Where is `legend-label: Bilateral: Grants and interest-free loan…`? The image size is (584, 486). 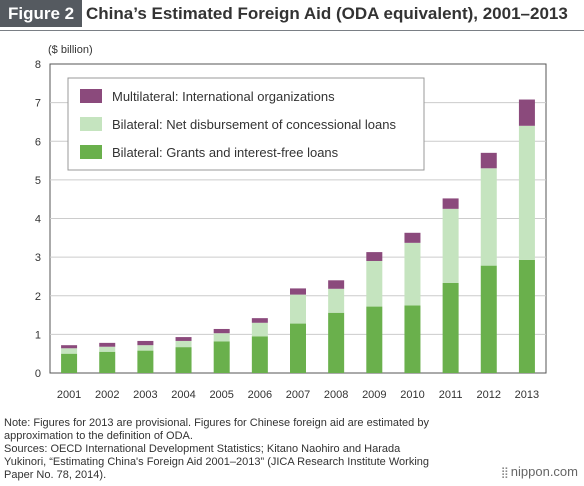
legend-label: Bilateral: Grants and interest-free loan… is located at coordinates (225, 152).